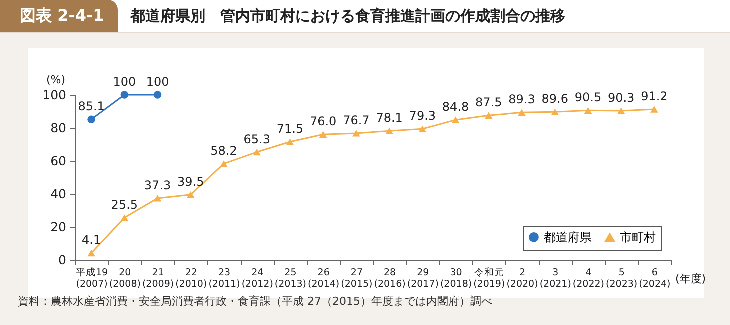 This screenshot has width=730, height=325. Describe the element at coordinates (422, 116) in the screenshot. I see `data-label: 79.3` at that location.